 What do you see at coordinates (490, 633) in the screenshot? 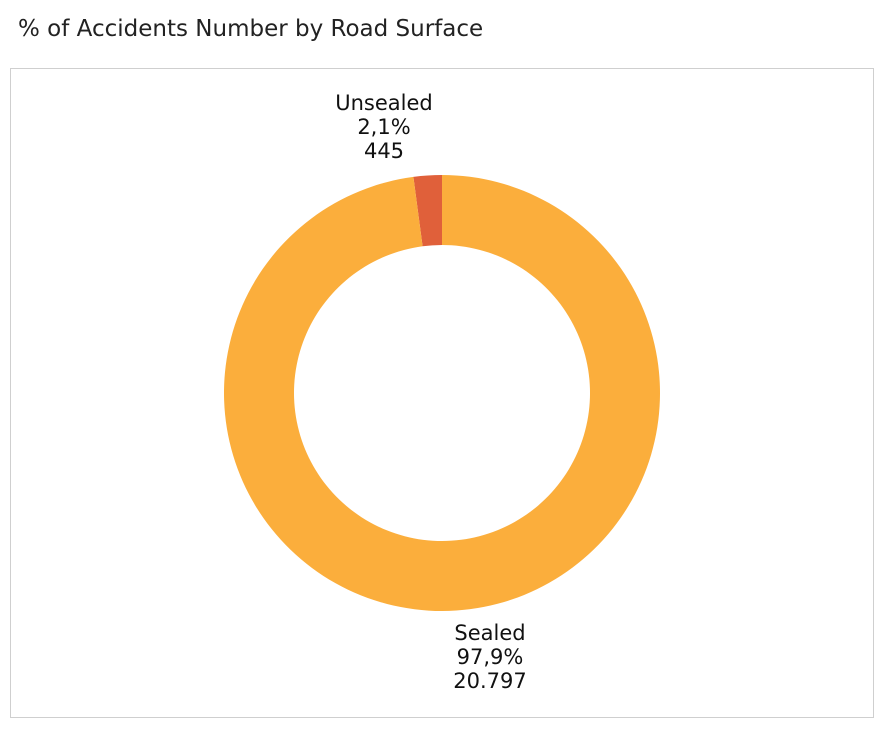
I see `data-label-sealed-name: Sealed` at bounding box center [490, 633].